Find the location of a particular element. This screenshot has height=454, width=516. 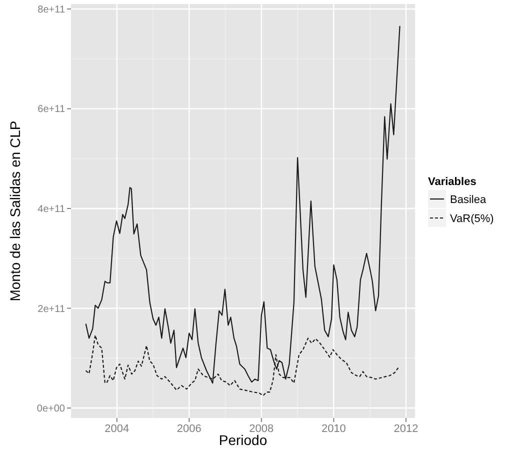

y-axis-title: Monto de las Salidas en CLP is located at coordinates (15, 211).